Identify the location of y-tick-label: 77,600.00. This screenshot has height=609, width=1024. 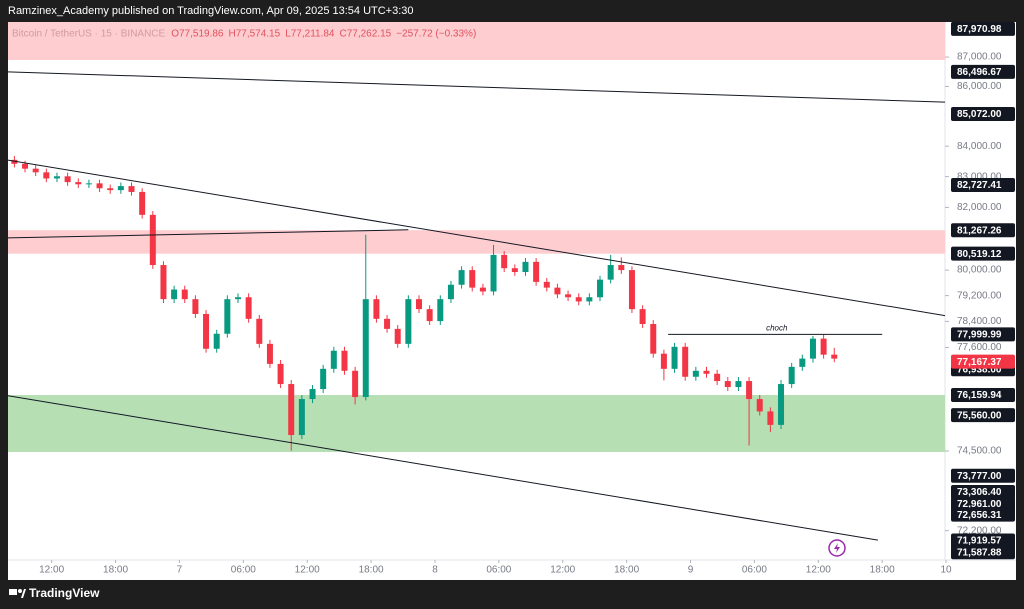
(979, 347).